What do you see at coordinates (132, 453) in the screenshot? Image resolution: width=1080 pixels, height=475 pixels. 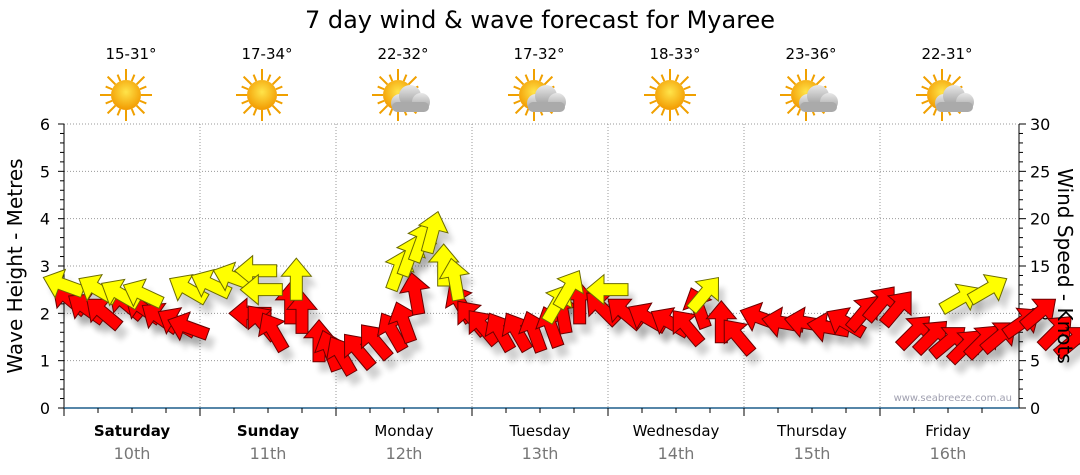 I see `day-date: 10th` at bounding box center [132, 453].